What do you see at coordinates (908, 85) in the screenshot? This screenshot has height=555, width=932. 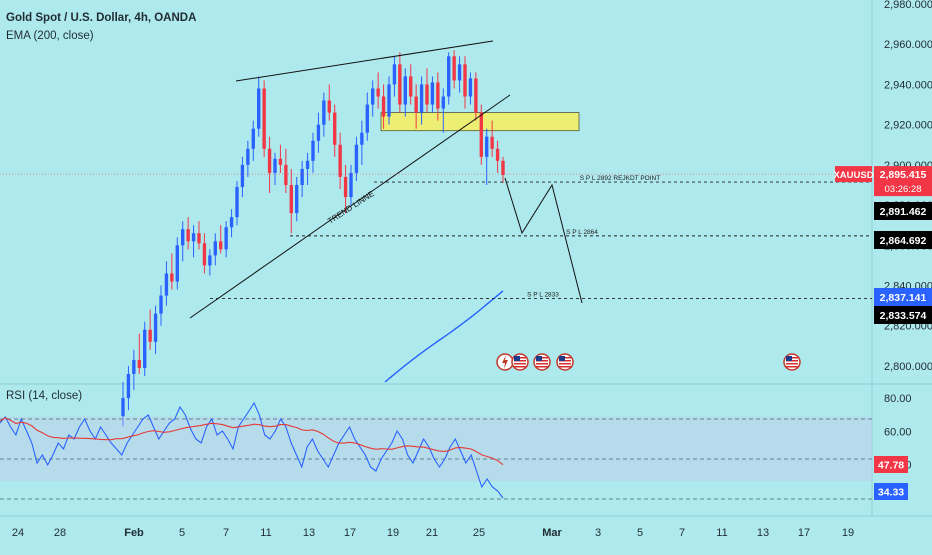 I see `price-tick-label: 2,940.000` at bounding box center [908, 85].